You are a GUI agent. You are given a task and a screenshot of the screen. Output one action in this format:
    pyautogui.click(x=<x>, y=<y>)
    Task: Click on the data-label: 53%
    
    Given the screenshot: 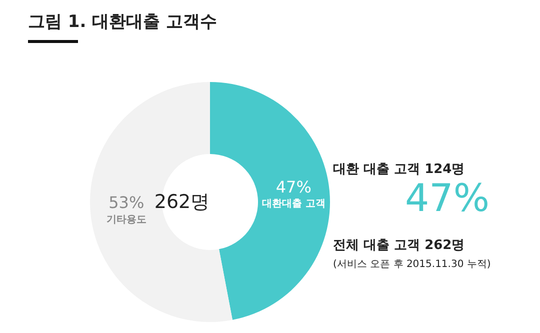 What is the action you would take?
    pyautogui.click(x=126, y=202)
    